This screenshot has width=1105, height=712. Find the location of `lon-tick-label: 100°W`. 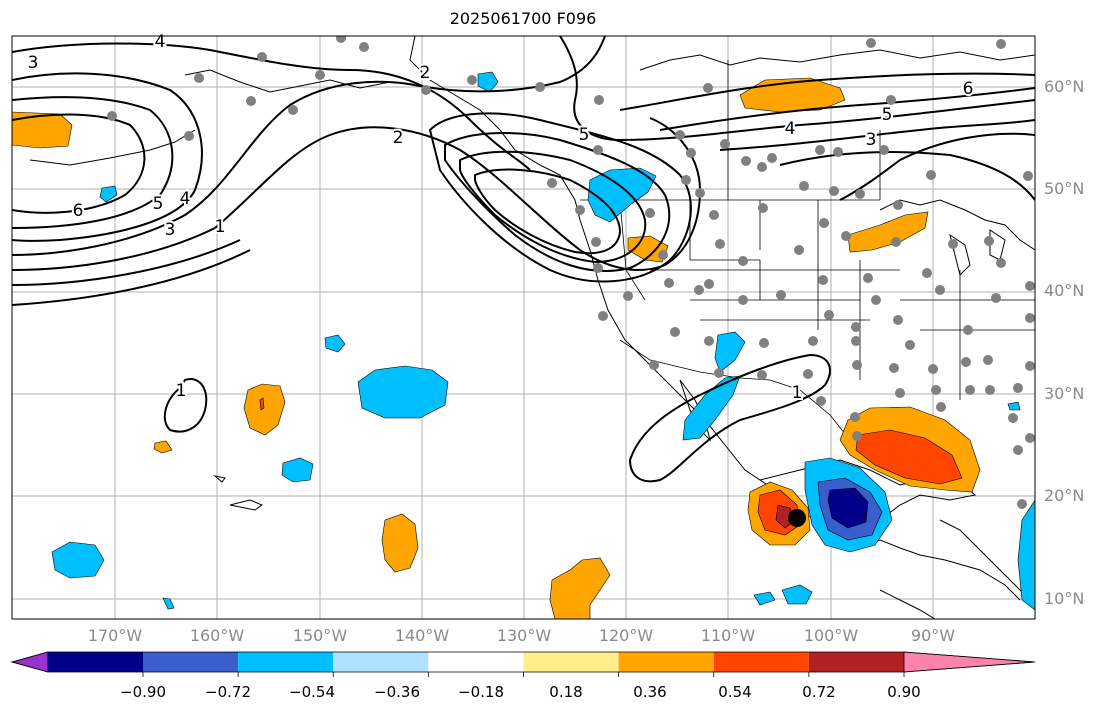

lon-tick-label: 100°W is located at coordinates (831, 635).